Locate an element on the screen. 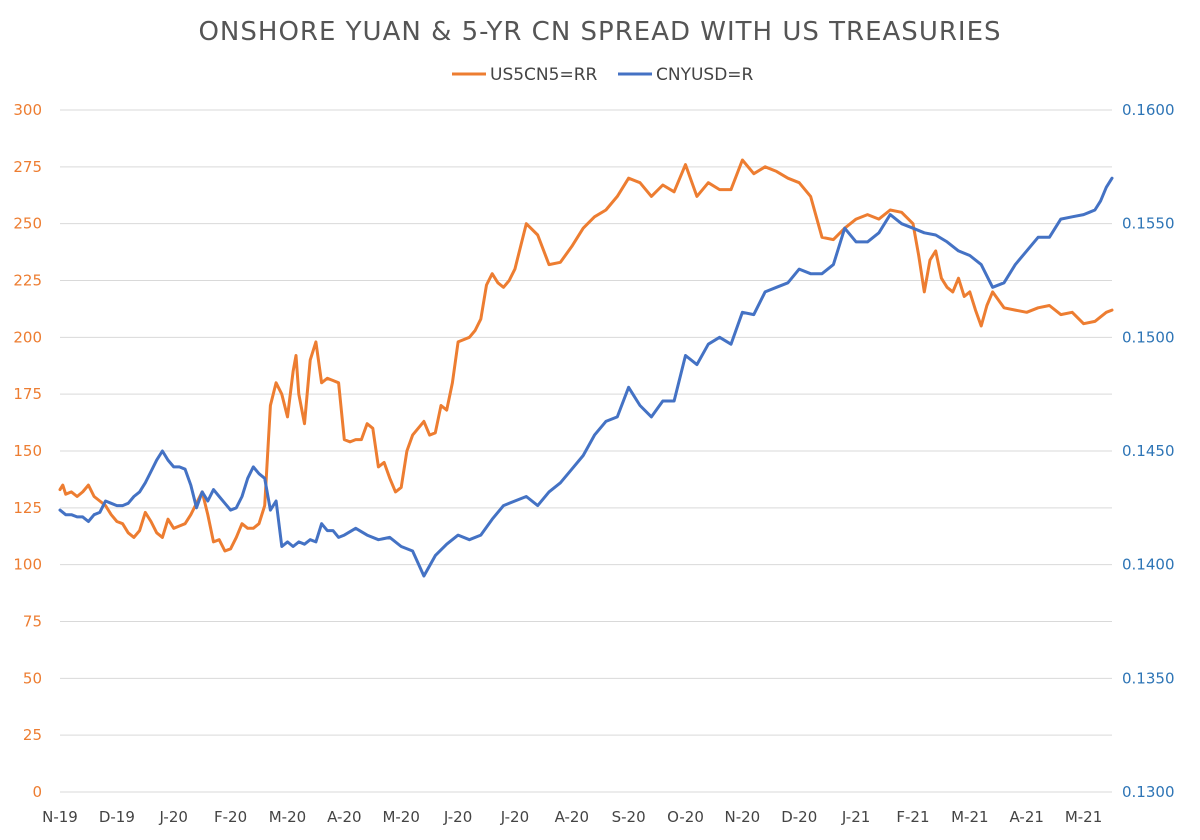 The width and height of the screenshot is (1200, 840). right-tick-label: 0.1500 is located at coordinates (1148, 337).